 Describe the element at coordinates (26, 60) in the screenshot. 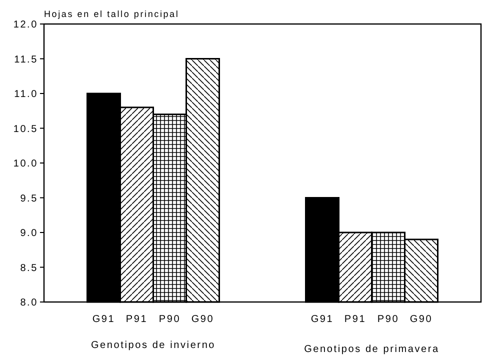

I see `y-tick-label: 11.5` at that location.